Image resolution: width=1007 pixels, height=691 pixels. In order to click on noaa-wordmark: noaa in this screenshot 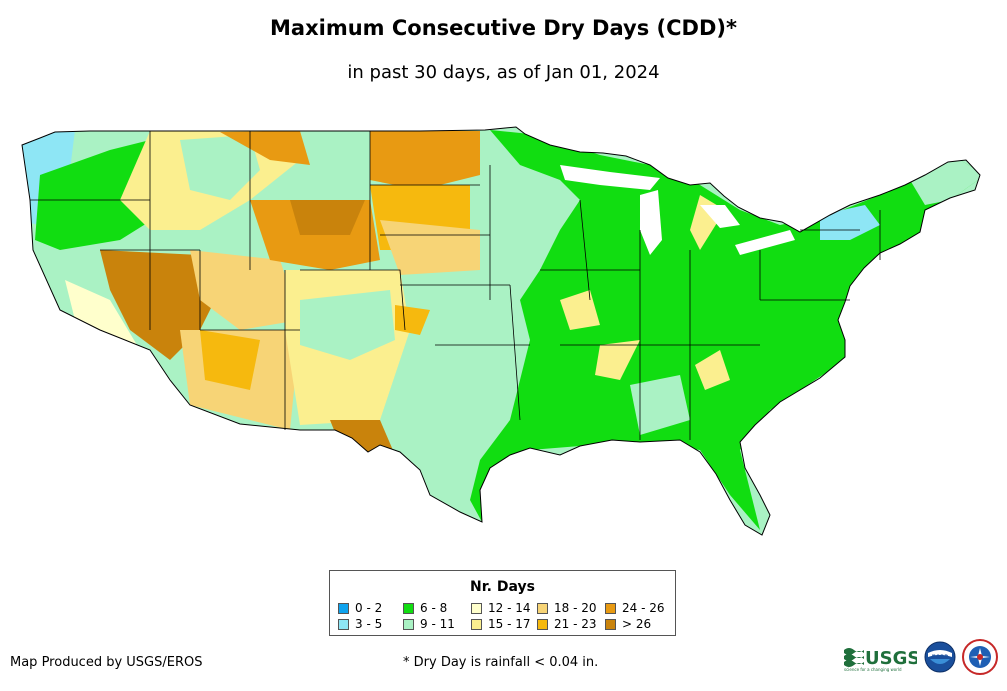, I will do `click(940, 656)`.